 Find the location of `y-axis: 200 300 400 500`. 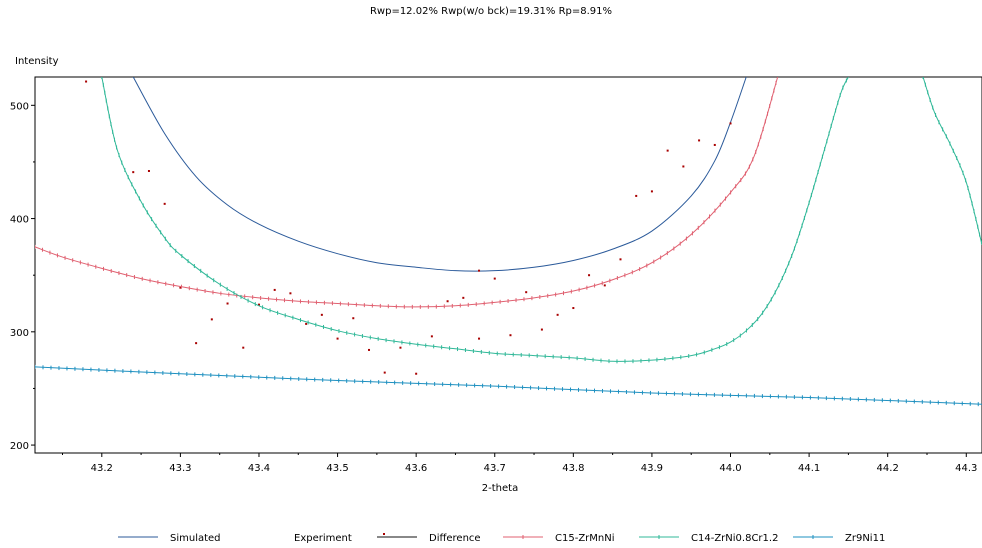

y-axis: 200 300 400 500 is located at coordinates (22, 276).